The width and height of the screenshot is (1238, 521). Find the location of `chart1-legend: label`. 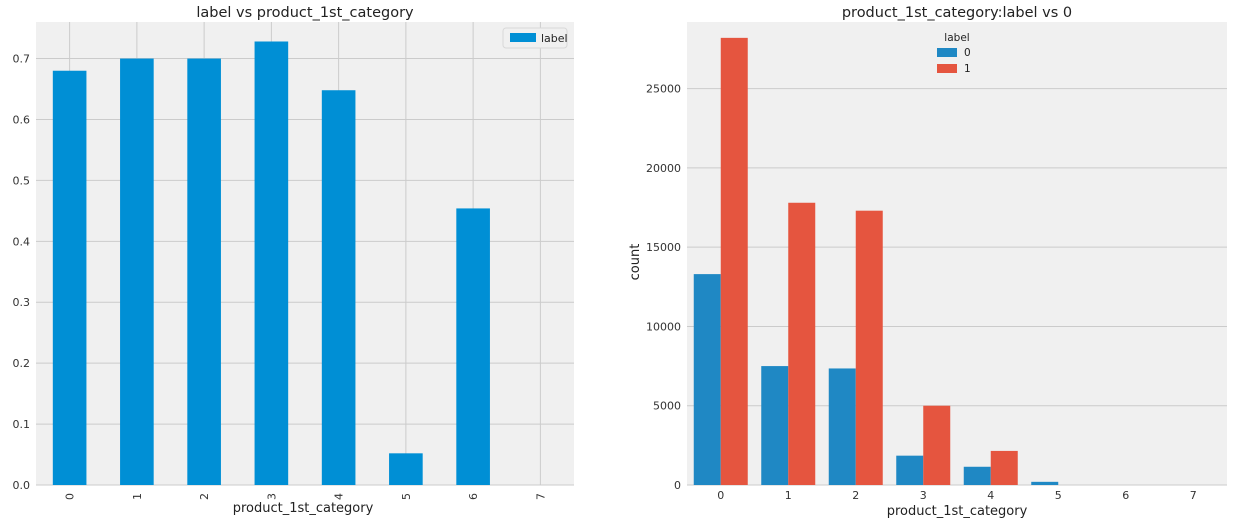

chart1-legend: label is located at coordinates (535, 38).